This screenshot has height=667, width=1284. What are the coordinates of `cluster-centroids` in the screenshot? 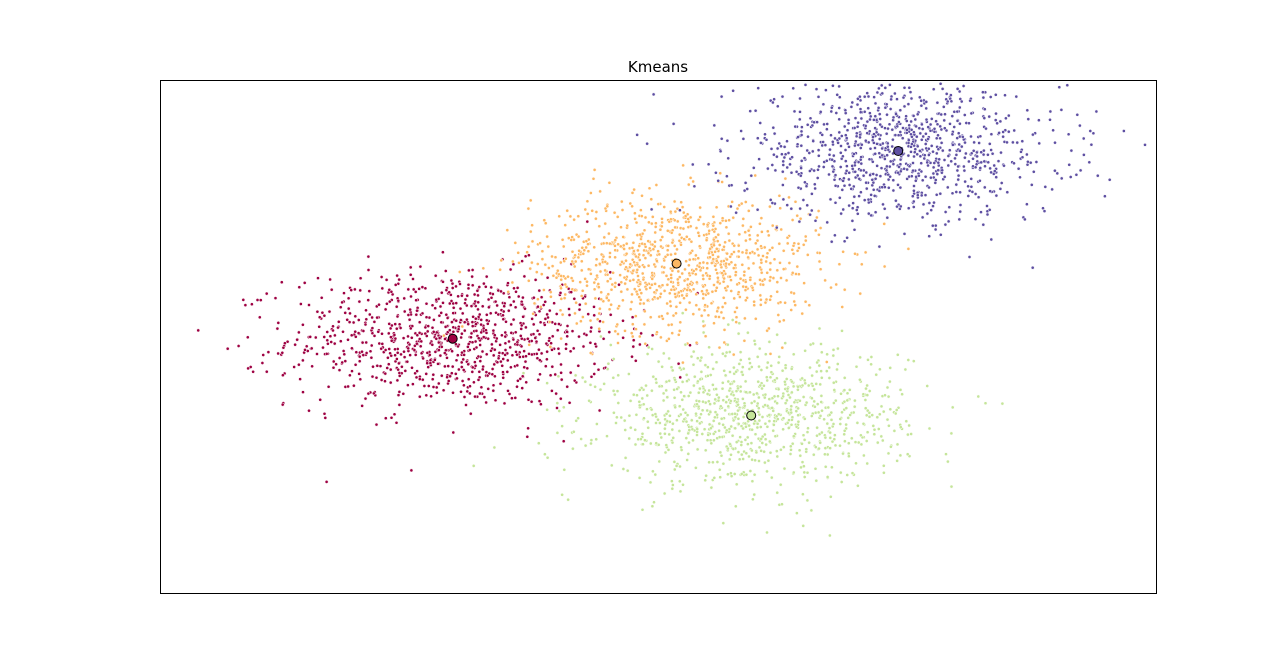 It's located at (675, 283).